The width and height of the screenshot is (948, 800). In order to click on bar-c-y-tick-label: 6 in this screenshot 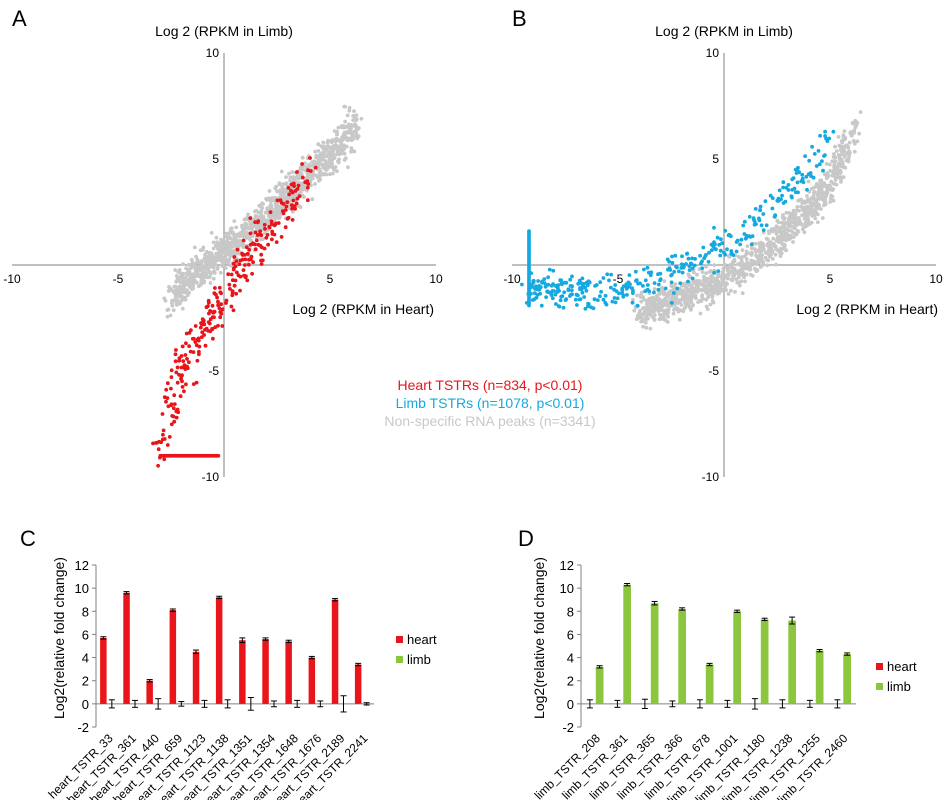, I will do `click(85, 634)`.